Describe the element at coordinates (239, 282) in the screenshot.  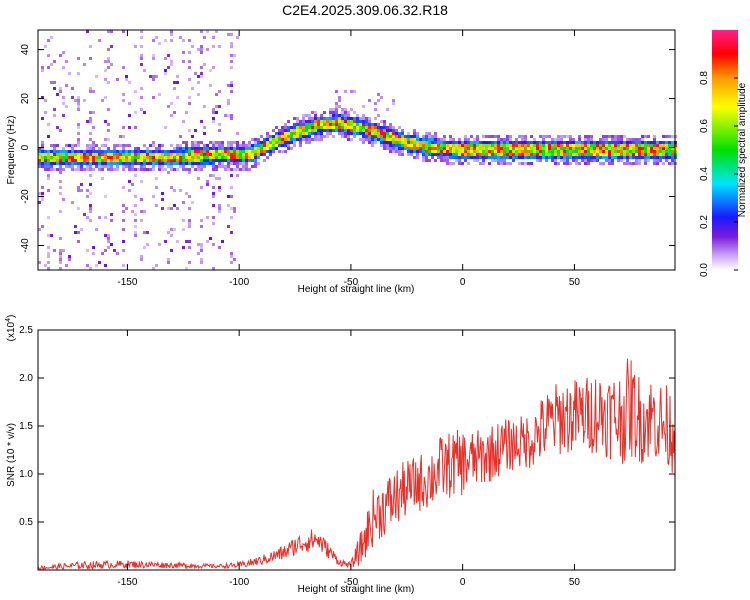
I see `x-tick-label: -100` at that location.